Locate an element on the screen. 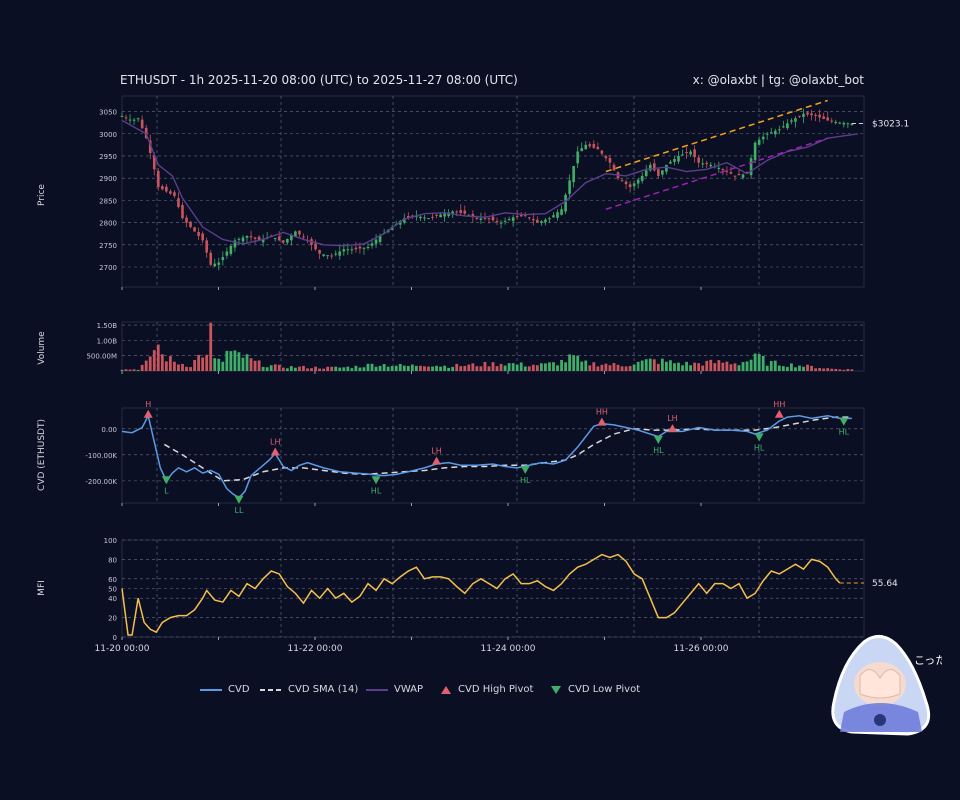  last-price-label: $3023.1 is located at coordinates (890, 124).